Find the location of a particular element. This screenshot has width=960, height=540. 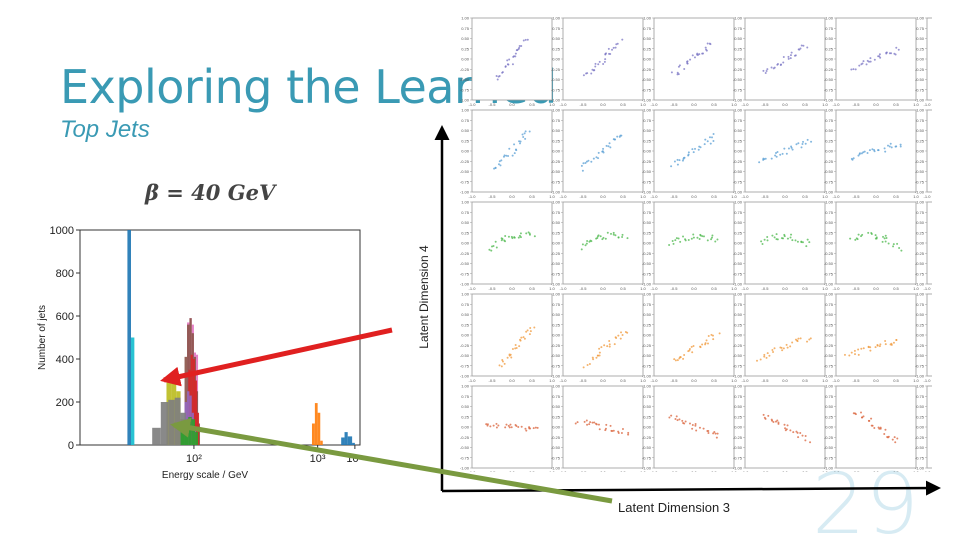

panel-y-tick-label: 0.00 is located at coordinates (829, 427).